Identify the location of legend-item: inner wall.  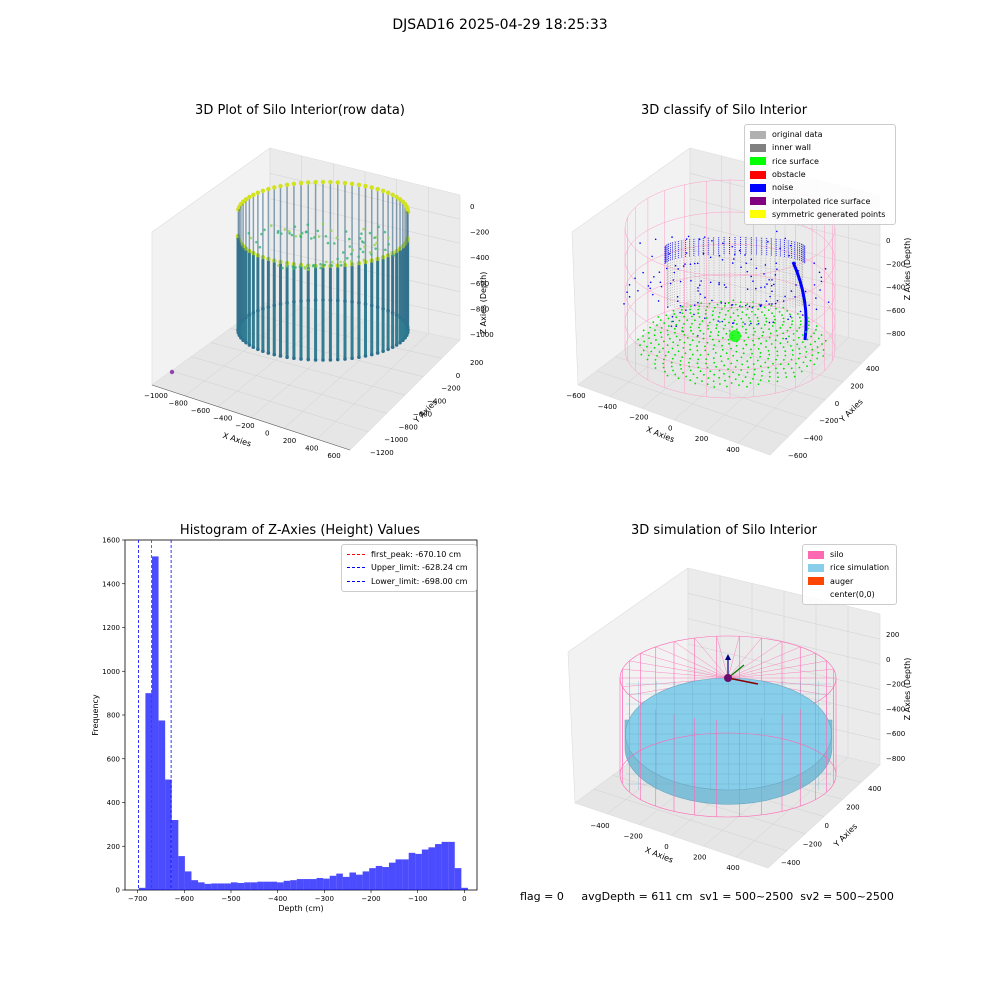
(820, 147).